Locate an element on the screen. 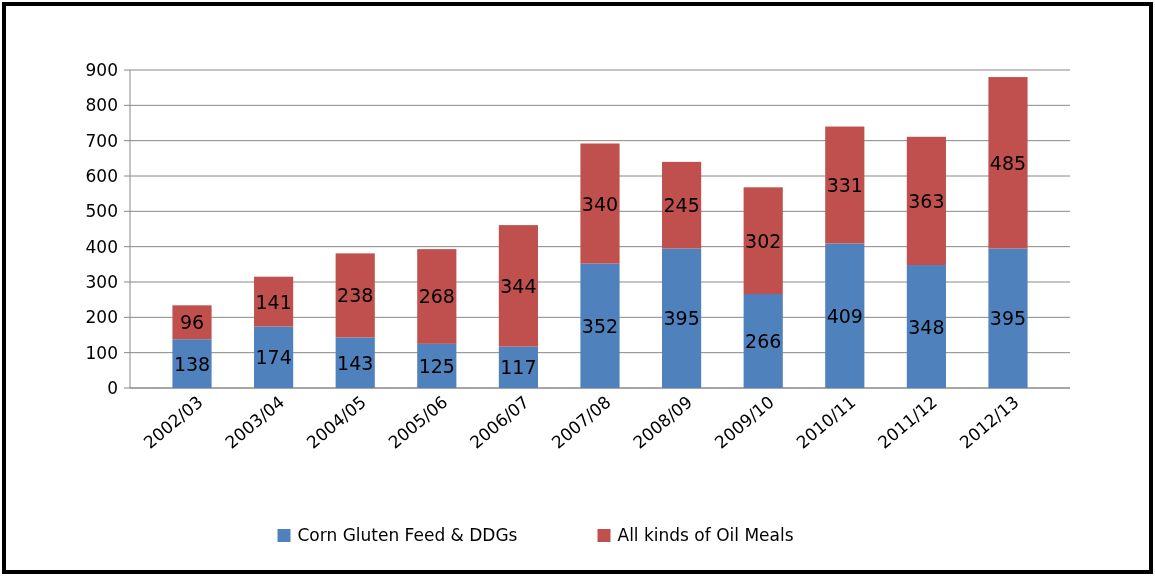 The width and height of the screenshot is (1155, 576). data-label: 348 is located at coordinates (926, 326).